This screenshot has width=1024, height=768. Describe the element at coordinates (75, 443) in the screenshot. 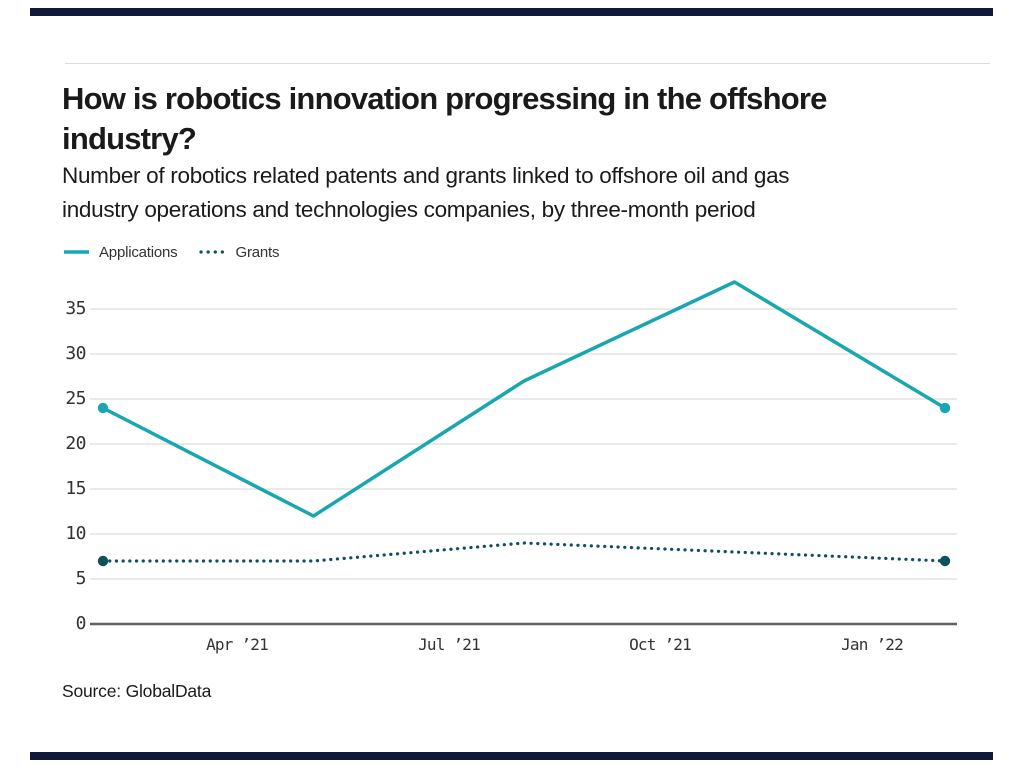

I see `y-tick-label: 20` at that location.